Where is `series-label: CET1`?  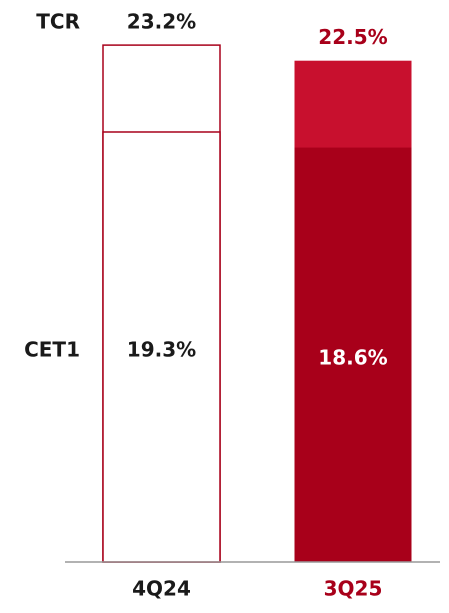
series-label: CET1 is located at coordinates (52, 349).